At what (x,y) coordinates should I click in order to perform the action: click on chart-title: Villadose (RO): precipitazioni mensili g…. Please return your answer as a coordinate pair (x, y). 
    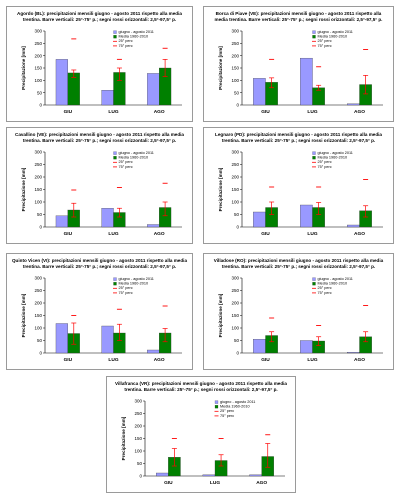
    Looking at the image, I should click on (298, 263).